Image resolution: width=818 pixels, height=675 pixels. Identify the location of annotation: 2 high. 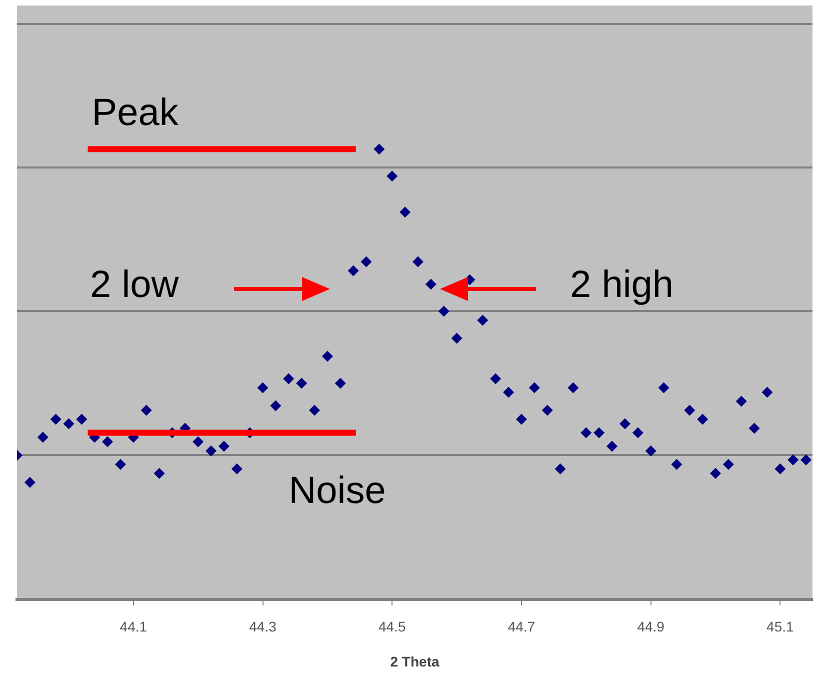
(622, 285).